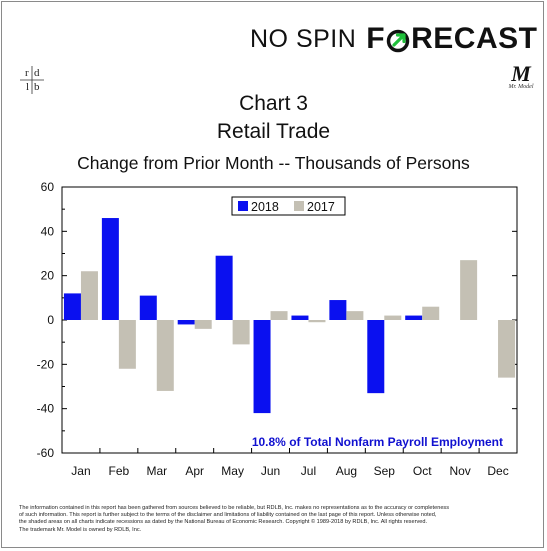 The height and width of the screenshot is (551, 547). What do you see at coordinates (110, 269) in the screenshot?
I see `bar-2018-feb` at bounding box center [110, 269].